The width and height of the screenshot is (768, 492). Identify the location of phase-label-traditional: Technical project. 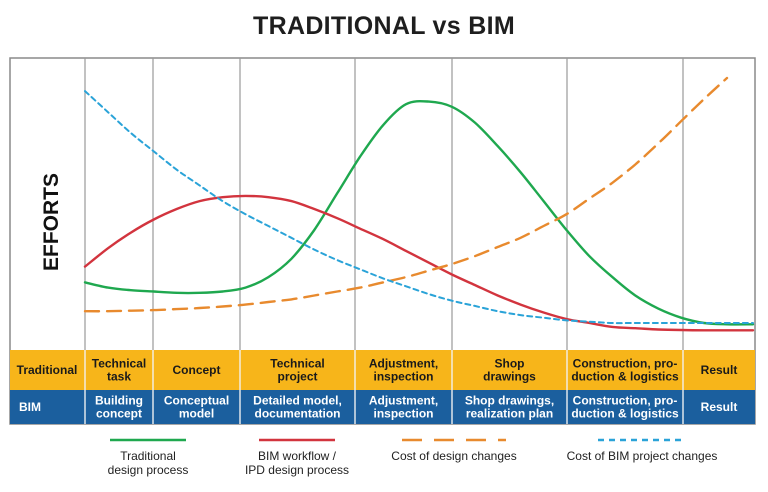
(297, 370).